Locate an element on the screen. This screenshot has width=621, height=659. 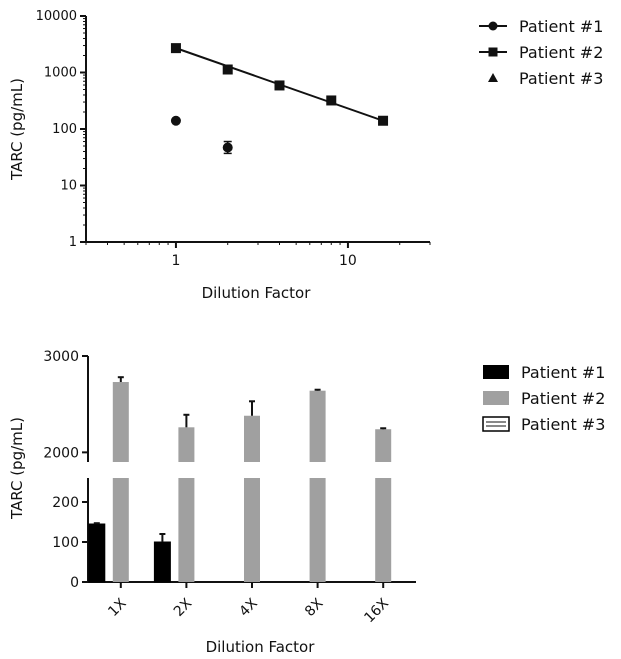
scatter-legend: Patient #1 Patient #2 Patient #3 is located at coordinates (541, 52).